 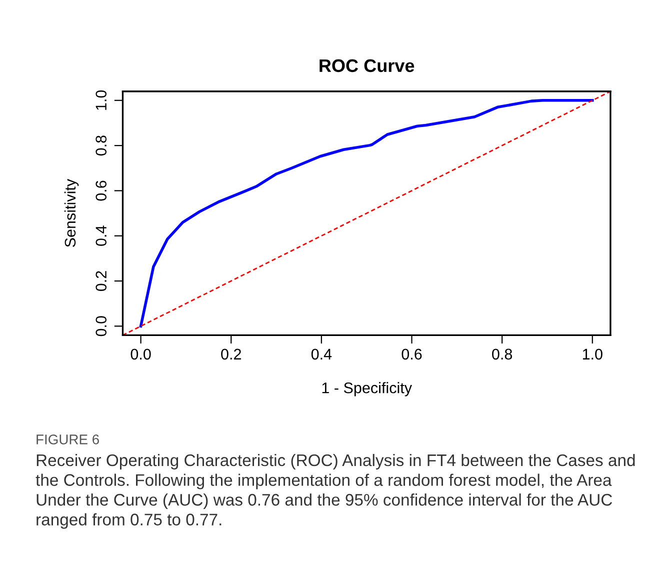 What do you see at coordinates (67, 439) in the screenshot?
I see `caption: FIGURE 6` at bounding box center [67, 439].